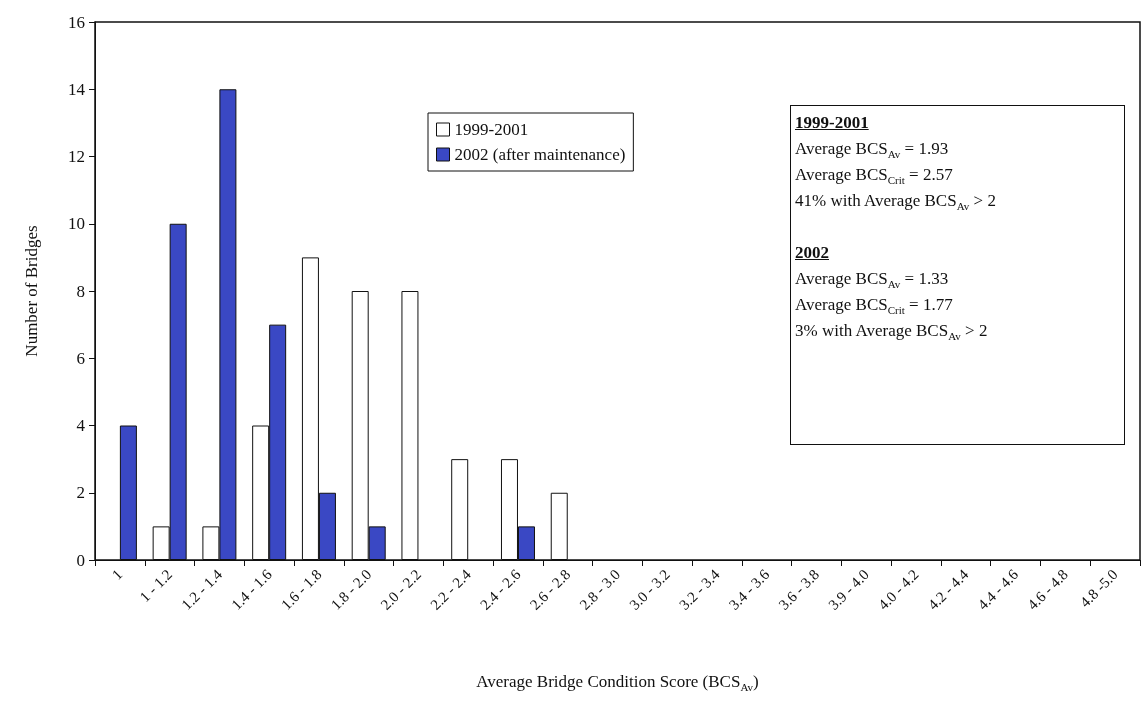 The width and height of the screenshot is (1148, 706). I want to click on x-tick-label: 4.8 -5.0, so click(1098, 588).